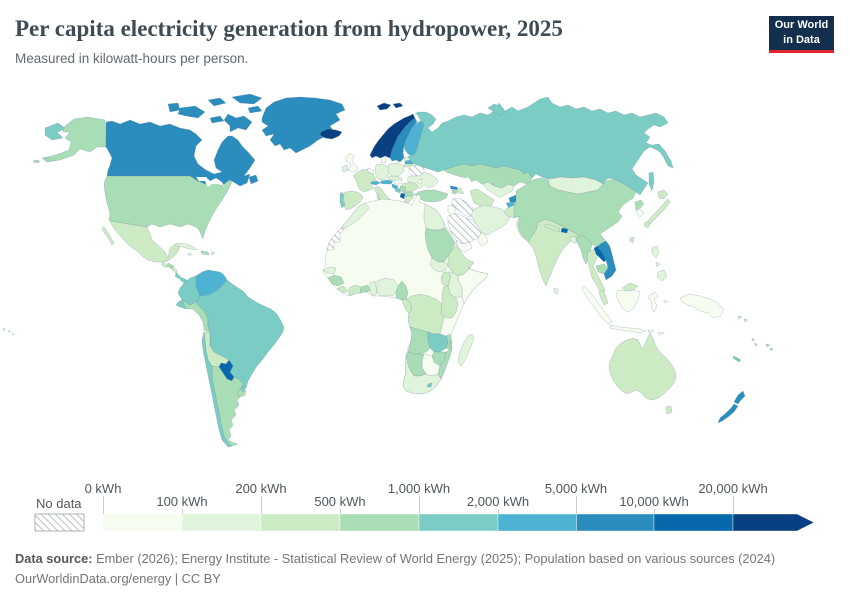 The image size is (850, 600). Describe the element at coordinates (260, 488) in the screenshot. I see `svg-text: 200 kWh` at that location.